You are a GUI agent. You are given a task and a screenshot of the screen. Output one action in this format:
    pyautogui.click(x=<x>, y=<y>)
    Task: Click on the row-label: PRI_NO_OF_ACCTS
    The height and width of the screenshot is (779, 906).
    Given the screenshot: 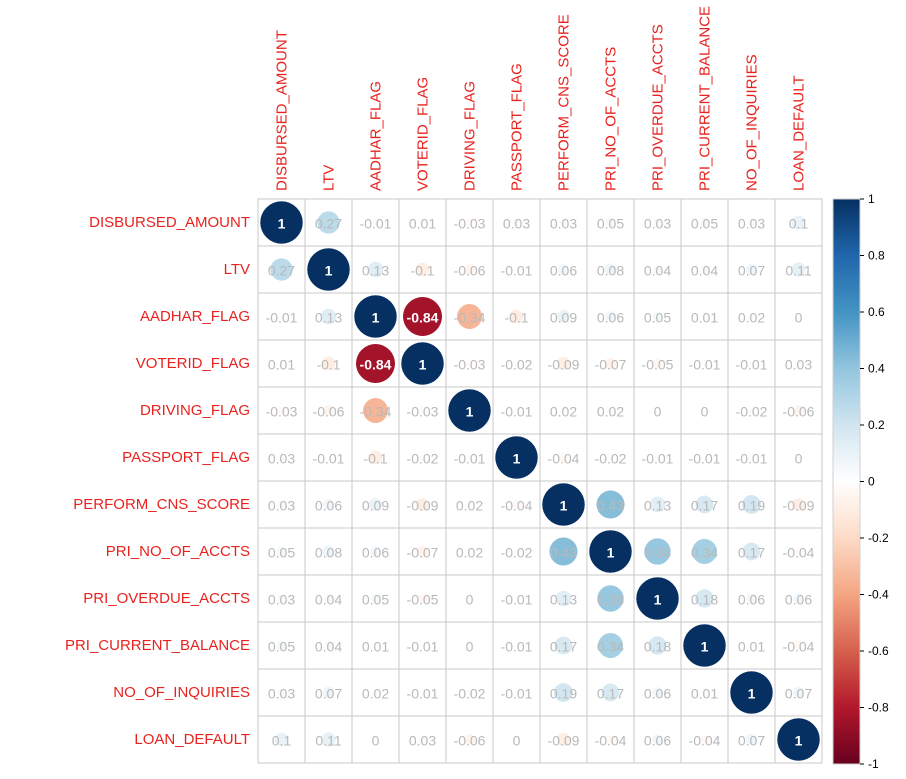 What is the action you would take?
    pyautogui.click(x=178, y=551)
    